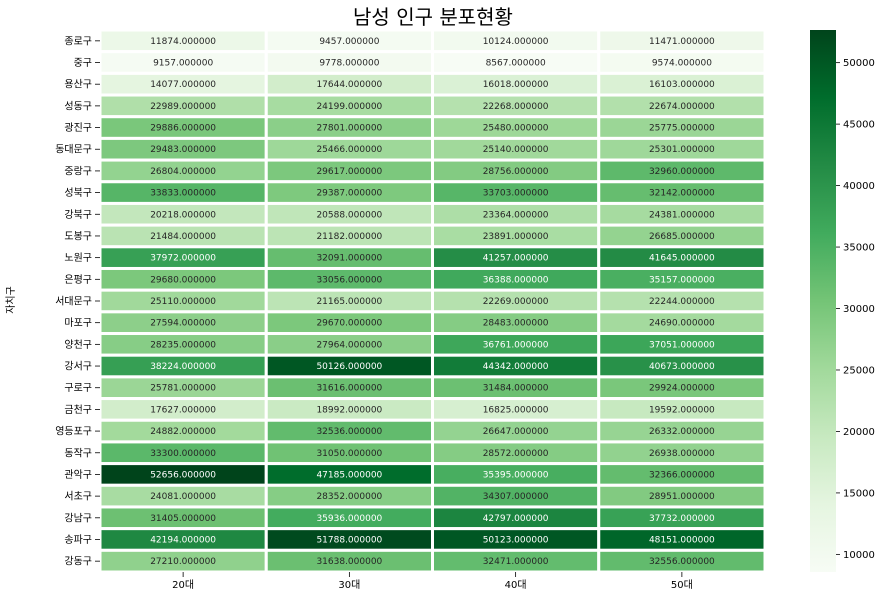  What do you see at coordinates (73, 432) in the screenshot?
I see `y-tick-label: 영등포구` at bounding box center [73, 432].